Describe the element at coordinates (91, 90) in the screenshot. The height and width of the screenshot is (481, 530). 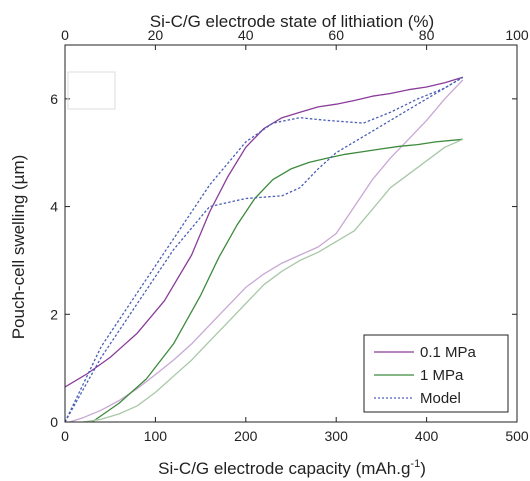
I see `inset-box` at that location.